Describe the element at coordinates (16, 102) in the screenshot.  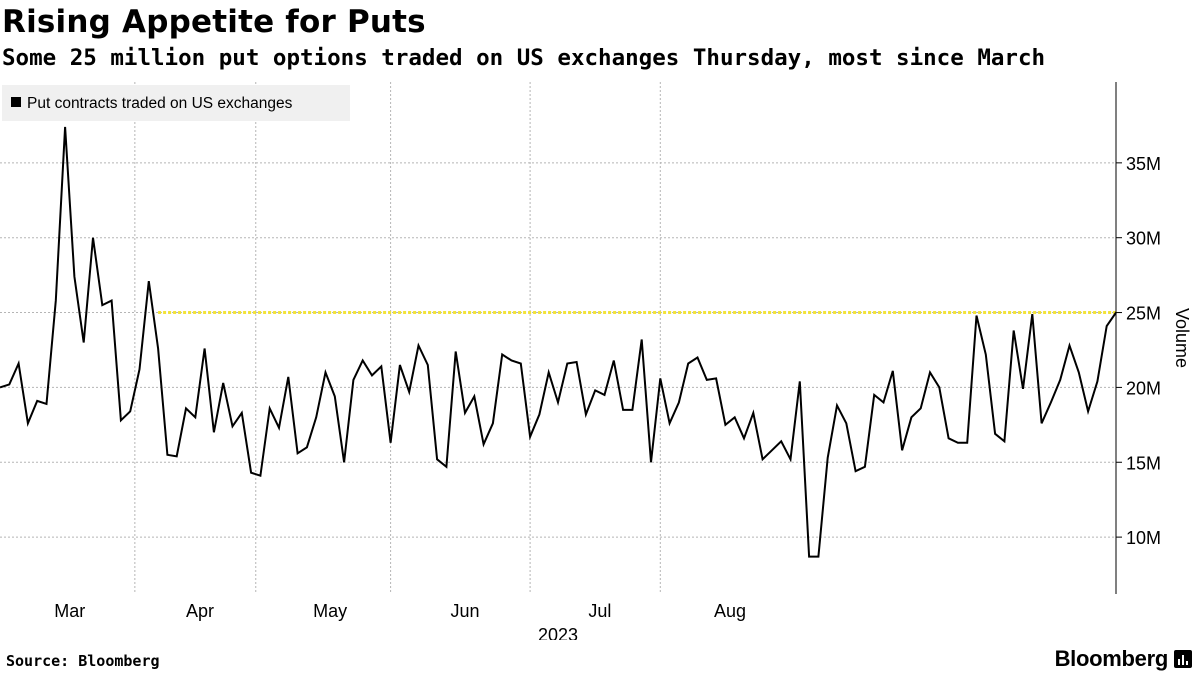
I see `legend-swatch` at that location.